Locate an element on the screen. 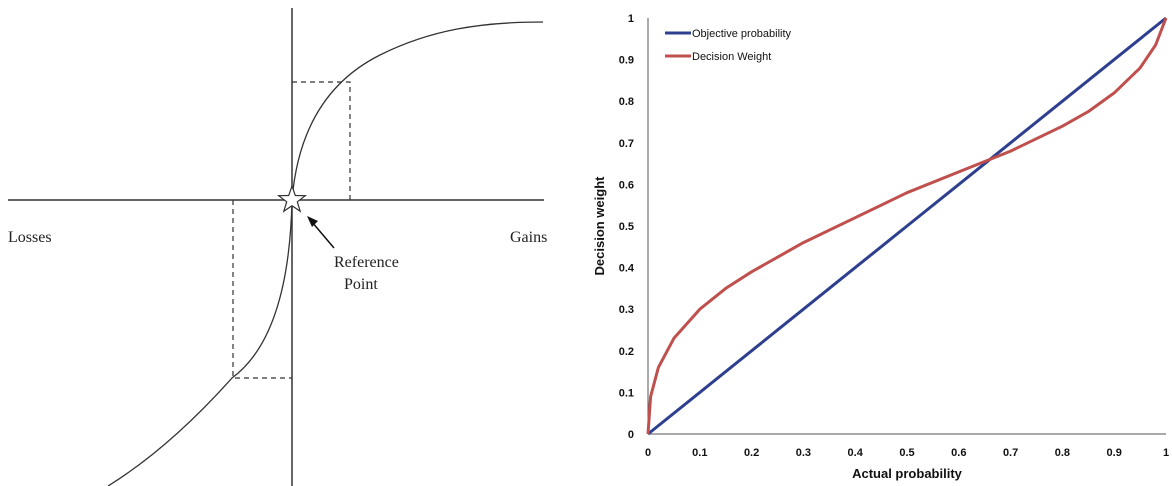 This screenshot has width=1172, height=486. value-curve-losses is located at coordinates (200, 342).